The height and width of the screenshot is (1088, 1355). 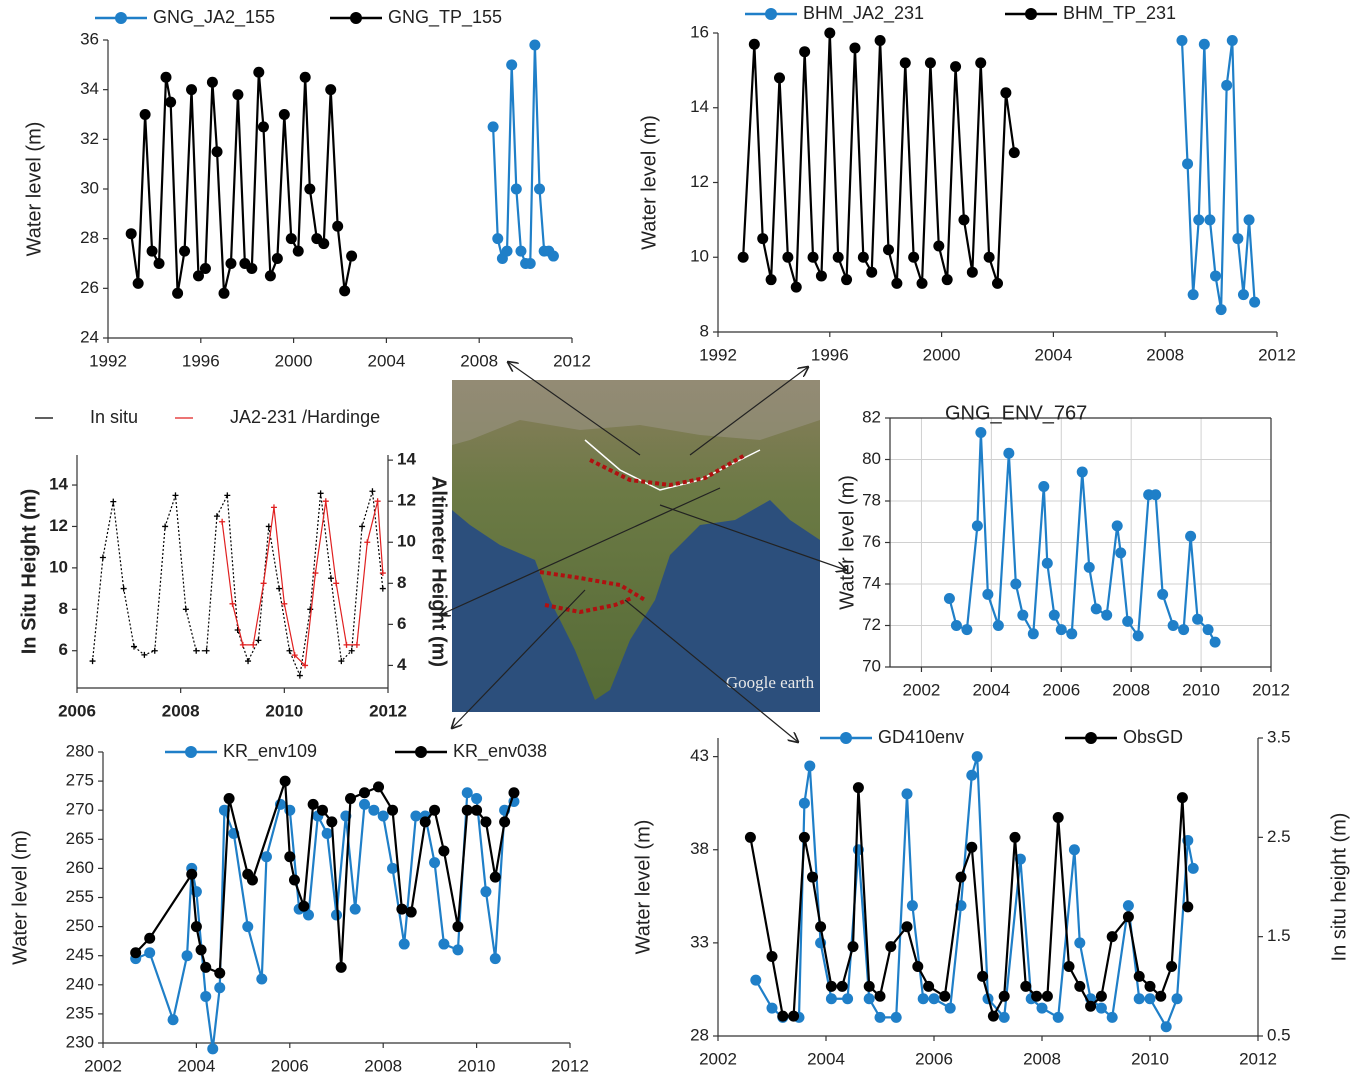 What do you see at coordinates (942, 354) in the screenshot?
I see `x-tick-label: 2000` at bounding box center [942, 354].